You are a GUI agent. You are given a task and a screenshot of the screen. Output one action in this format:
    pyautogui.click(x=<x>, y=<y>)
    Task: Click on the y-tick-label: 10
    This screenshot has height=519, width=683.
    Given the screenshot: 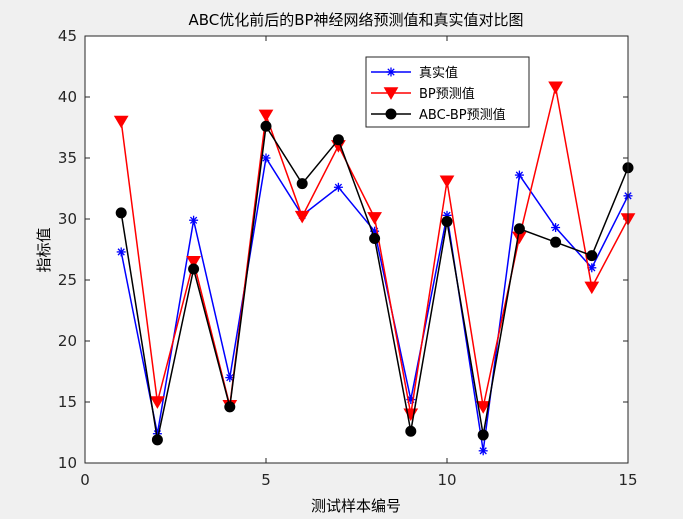 What is the action you would take?
    pyautogui.click(x=67, y=463)
    